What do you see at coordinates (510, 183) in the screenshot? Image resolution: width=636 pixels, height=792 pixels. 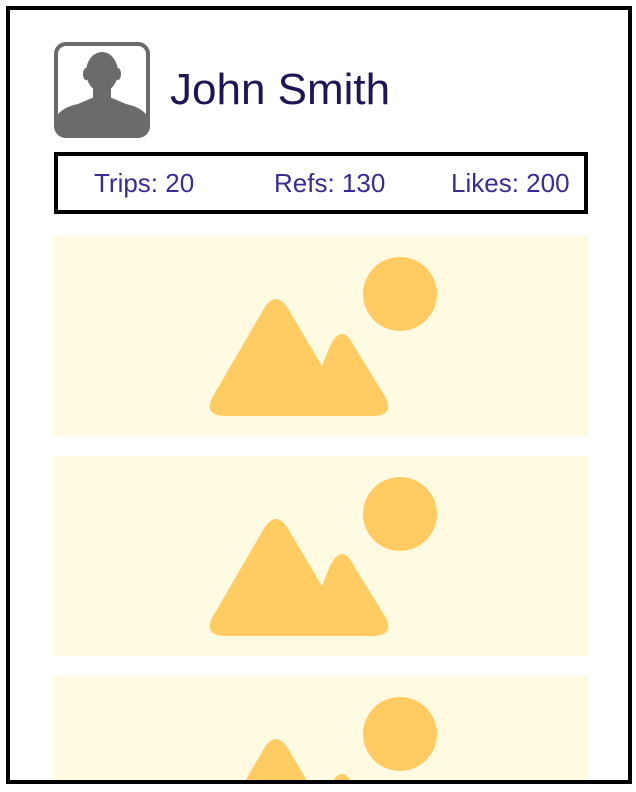 I see `stat-likes: Likes: 200` at bounding box center [510, 183].